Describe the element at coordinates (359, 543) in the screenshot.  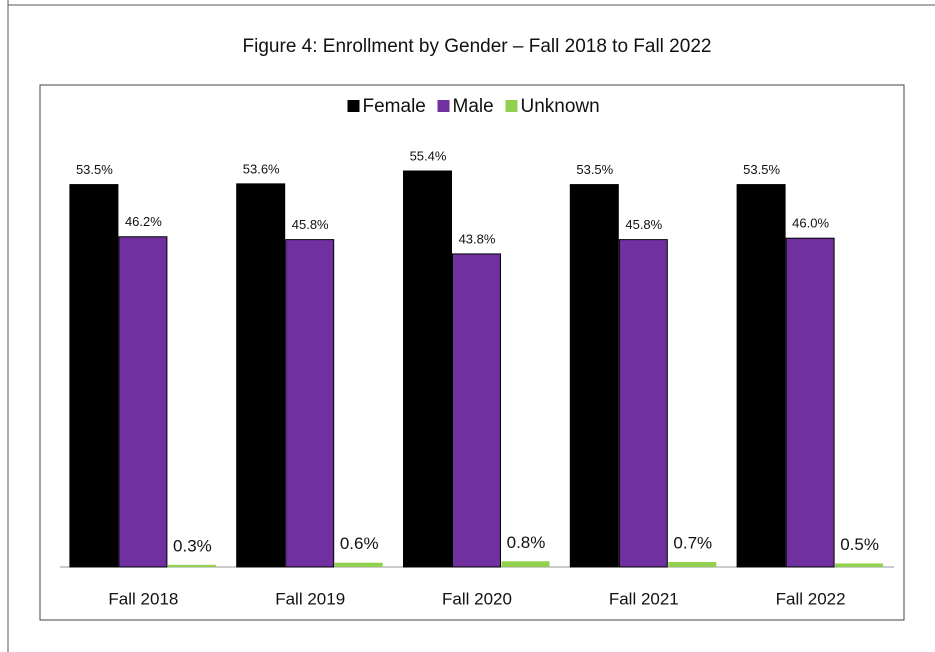
I see `data-label: 0.6%` at that location.